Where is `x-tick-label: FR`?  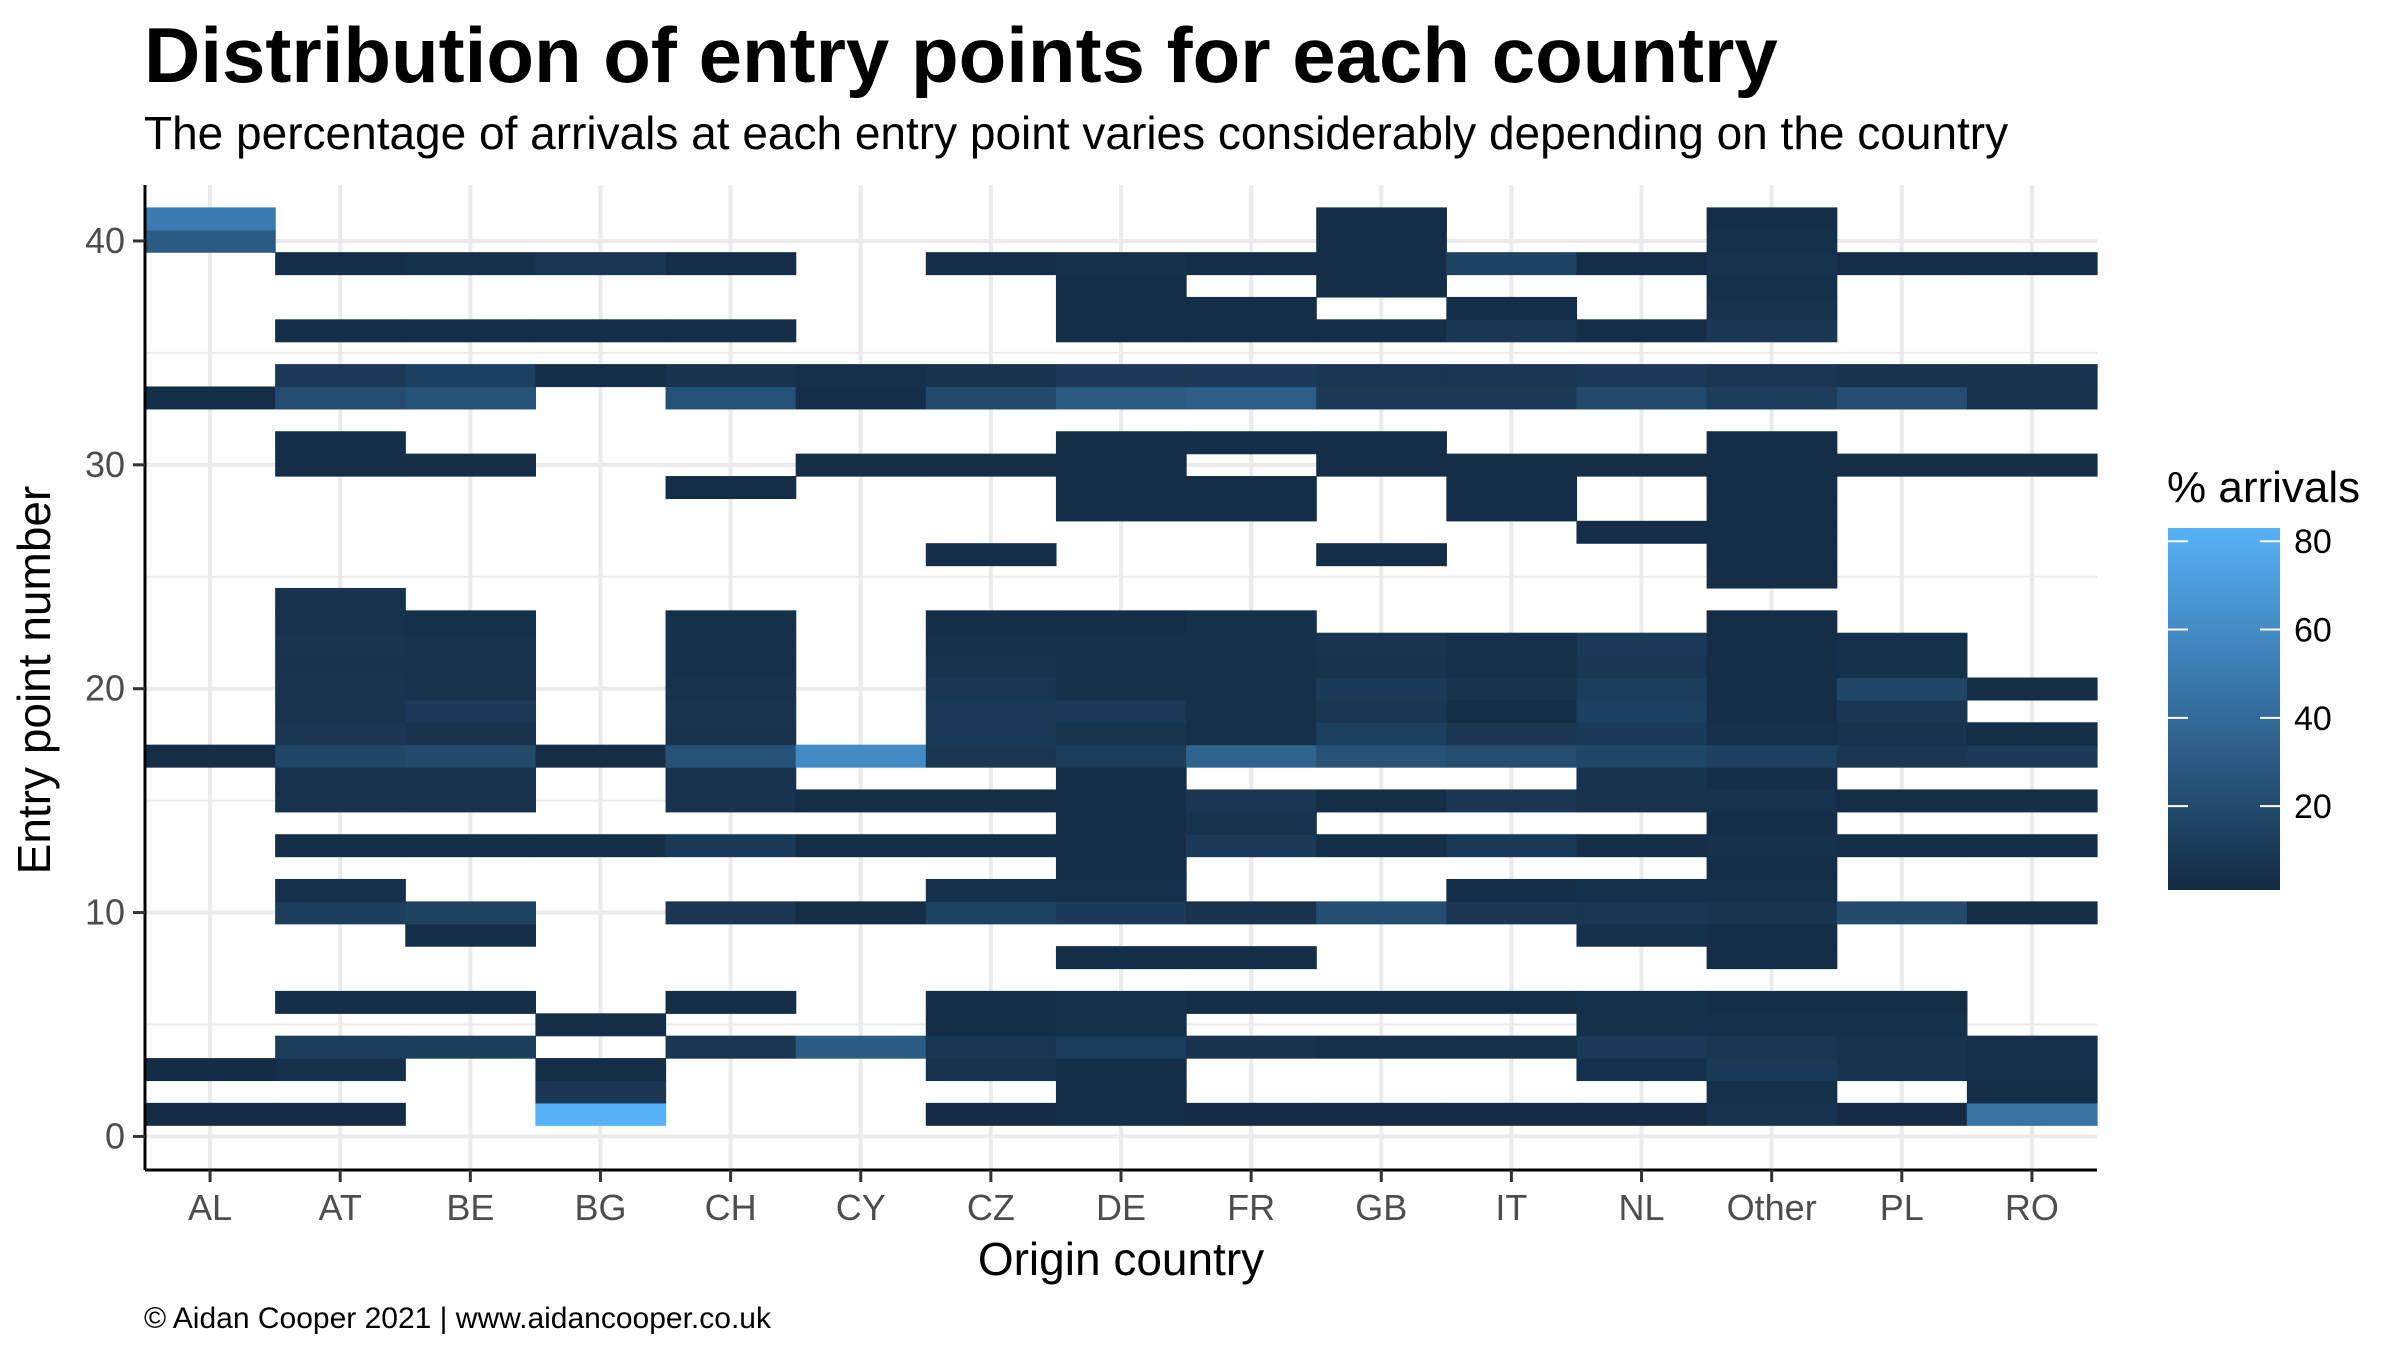
x-tick-label: FR is located at coordinates (1251, 1207).